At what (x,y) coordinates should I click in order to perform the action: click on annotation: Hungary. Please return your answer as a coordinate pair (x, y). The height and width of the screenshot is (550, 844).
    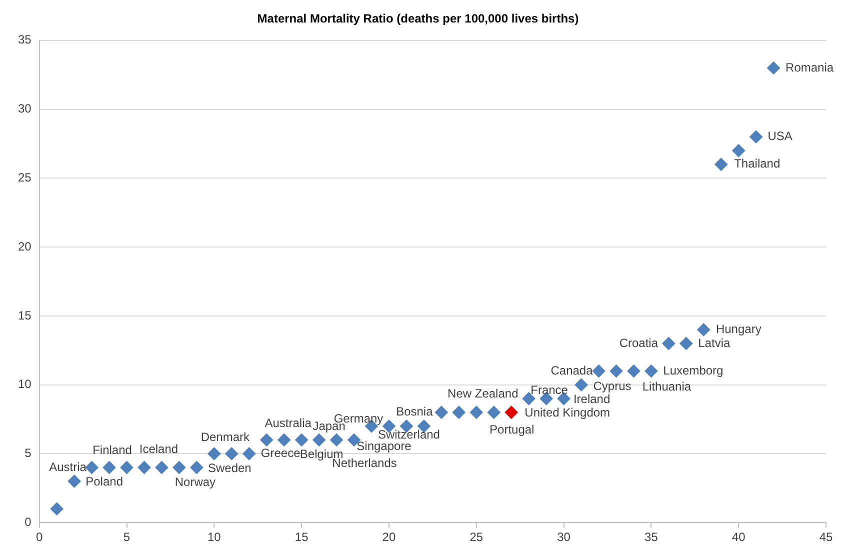
    Looking at the image, I should click on (739, 329).